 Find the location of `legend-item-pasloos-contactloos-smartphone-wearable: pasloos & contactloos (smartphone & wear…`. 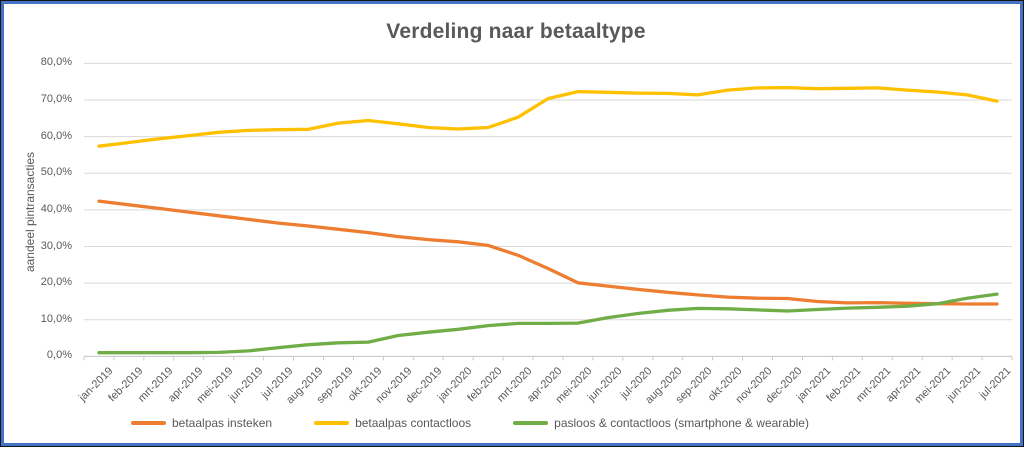

legend-item-pasloos-contactloos-smartphone-wearable: pasloos & contactloos (smartphone & wear… is located at coordinates (661, 423).